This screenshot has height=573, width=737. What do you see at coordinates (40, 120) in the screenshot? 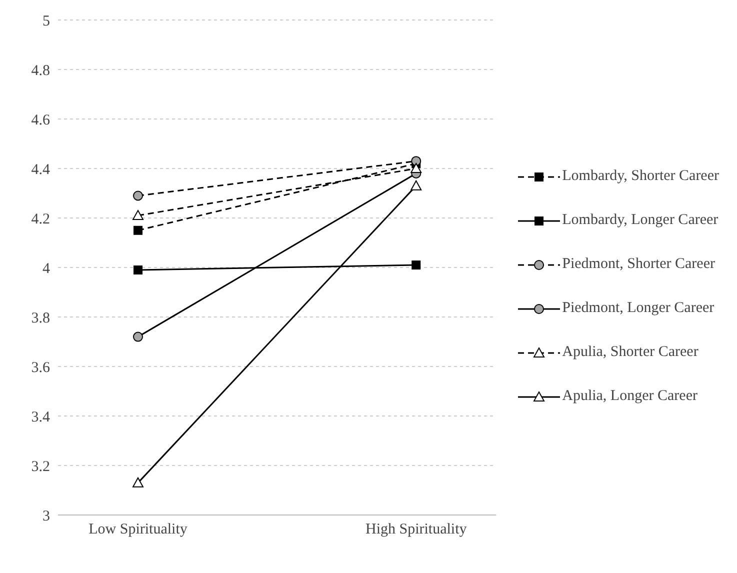
I see `y-tick-label: 4.6` at bounding box center [40, 120].